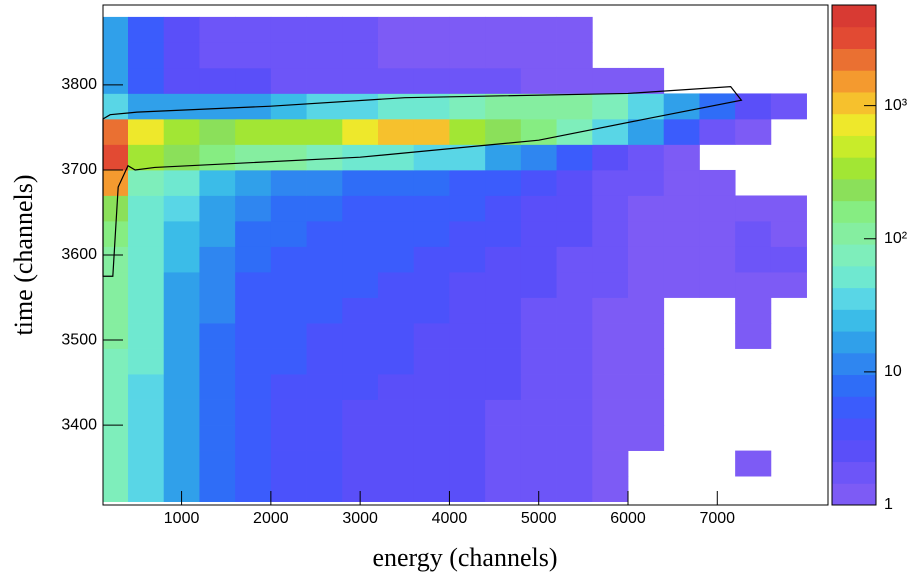 This screenshot has width=918, height=579. What do you see at coordinates (893, 371) in the screenshot?
I see `colorbar-tick-label: 10` at bounding box center [893, 371].